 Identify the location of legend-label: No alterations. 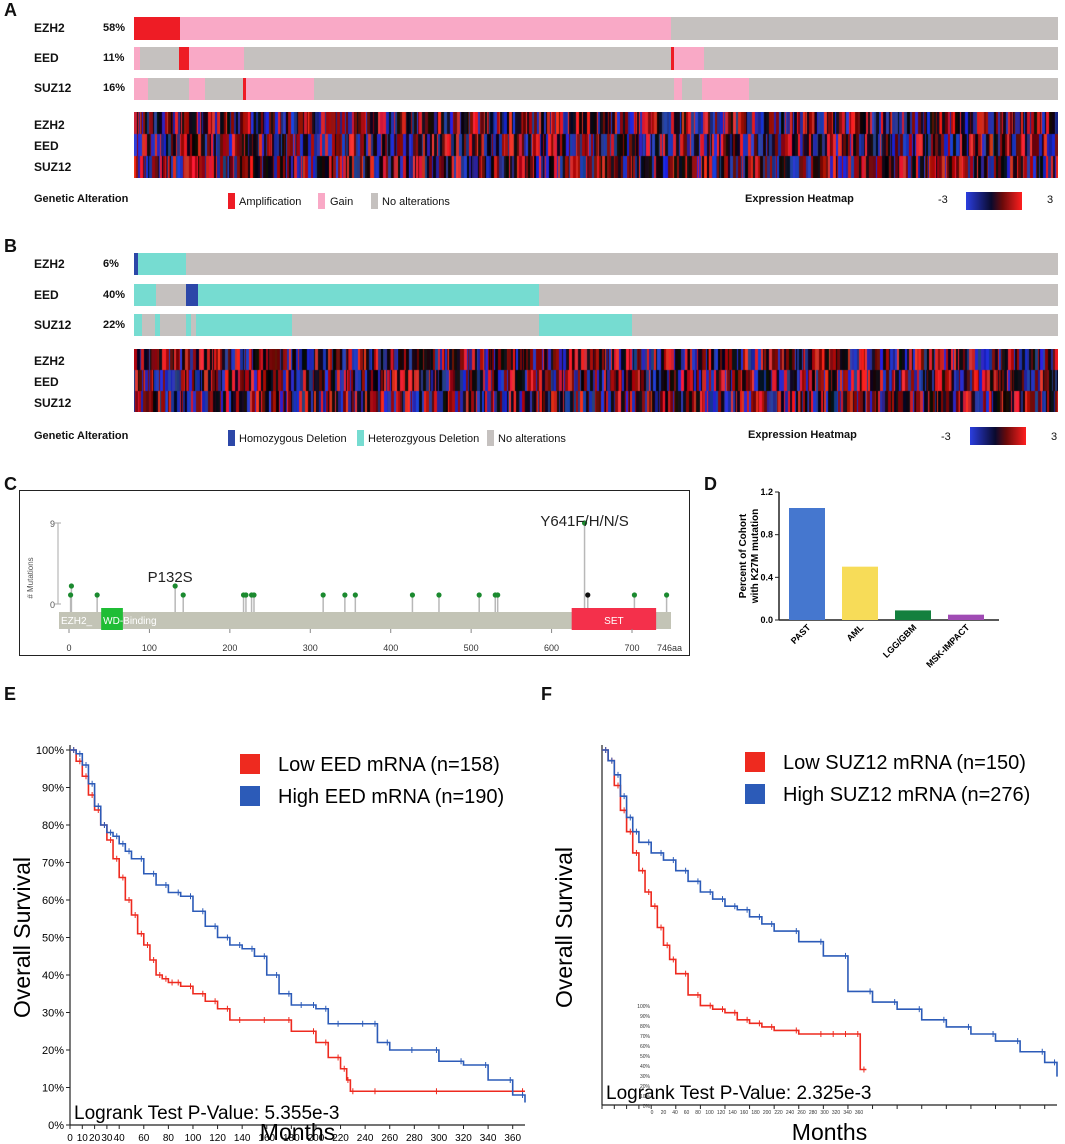
(532, 439).